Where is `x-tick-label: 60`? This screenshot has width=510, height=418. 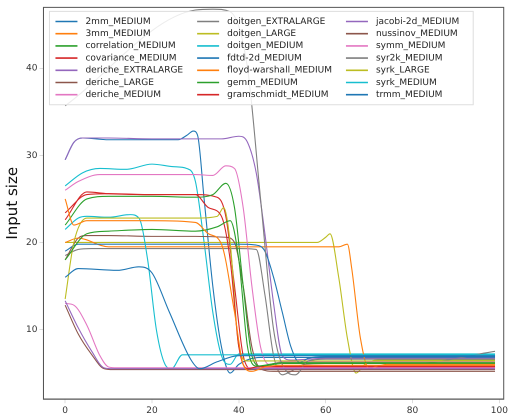
x-tick-label: 60 is located at coordinates (326, 411).